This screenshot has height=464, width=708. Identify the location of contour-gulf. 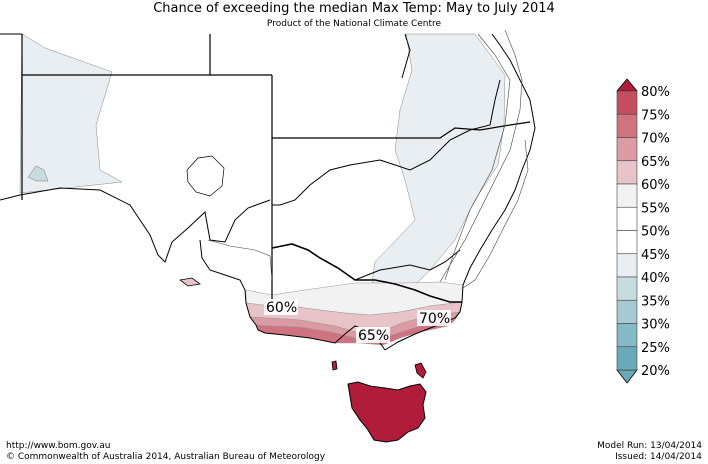
(240, 260).